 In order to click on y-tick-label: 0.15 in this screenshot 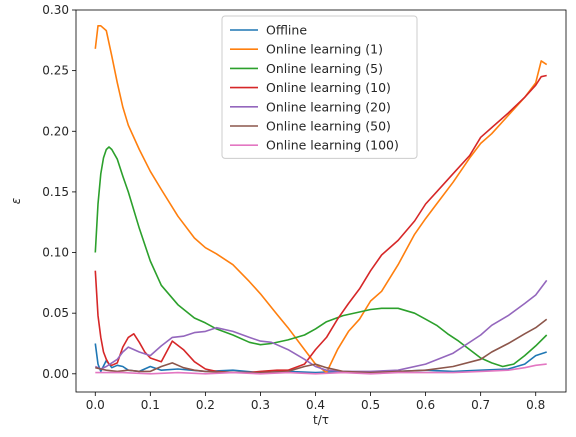, I will do `click(55, 192)`.